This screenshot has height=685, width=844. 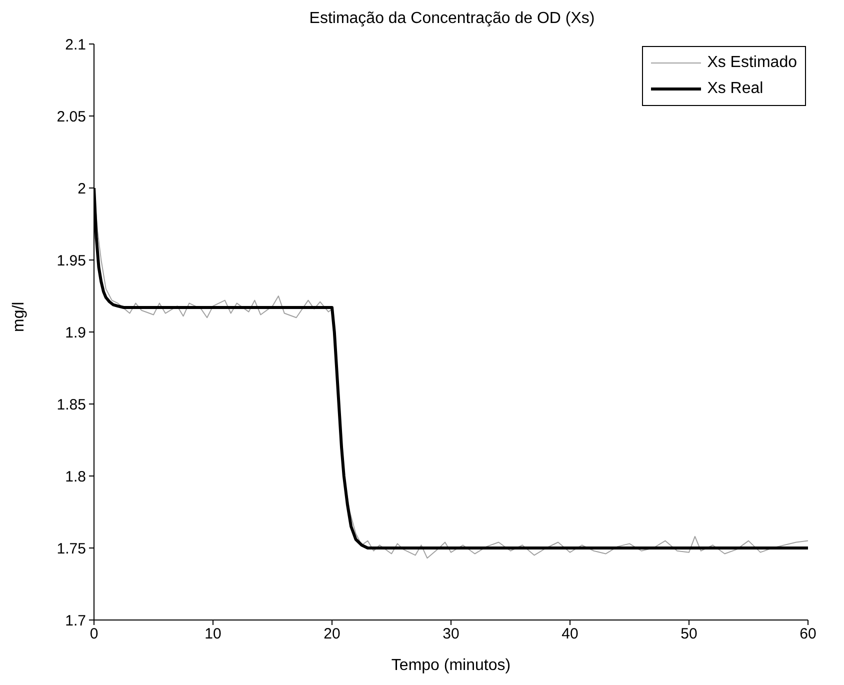 I want to click on x-tick-label: 60, so click(x=808, y=634).